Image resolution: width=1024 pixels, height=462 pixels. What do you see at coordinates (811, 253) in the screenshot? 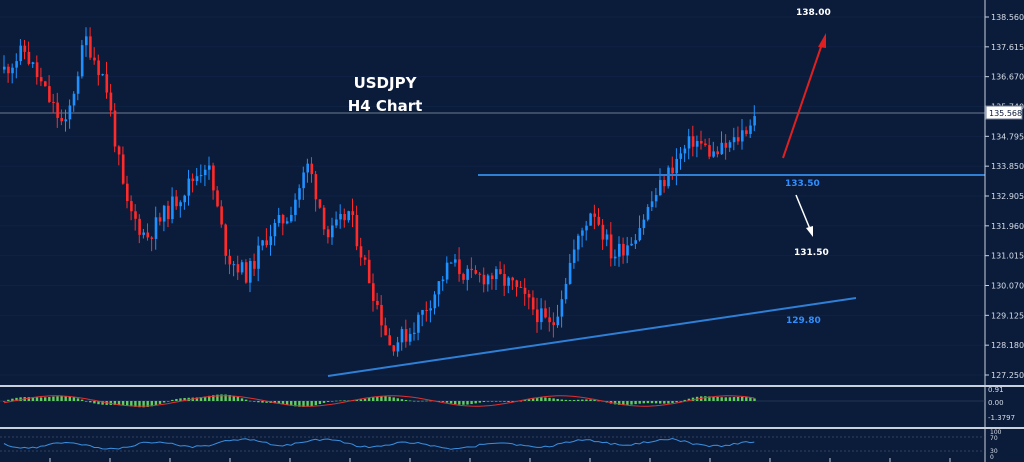
I see `label-target-down: 131.50` at bounding box center [811, 253].